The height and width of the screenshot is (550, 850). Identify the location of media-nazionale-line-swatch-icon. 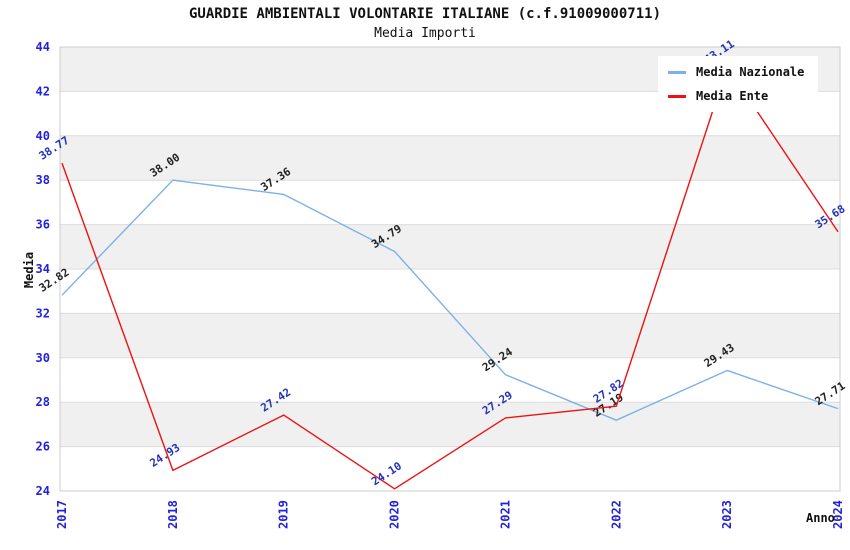
(677, 72).